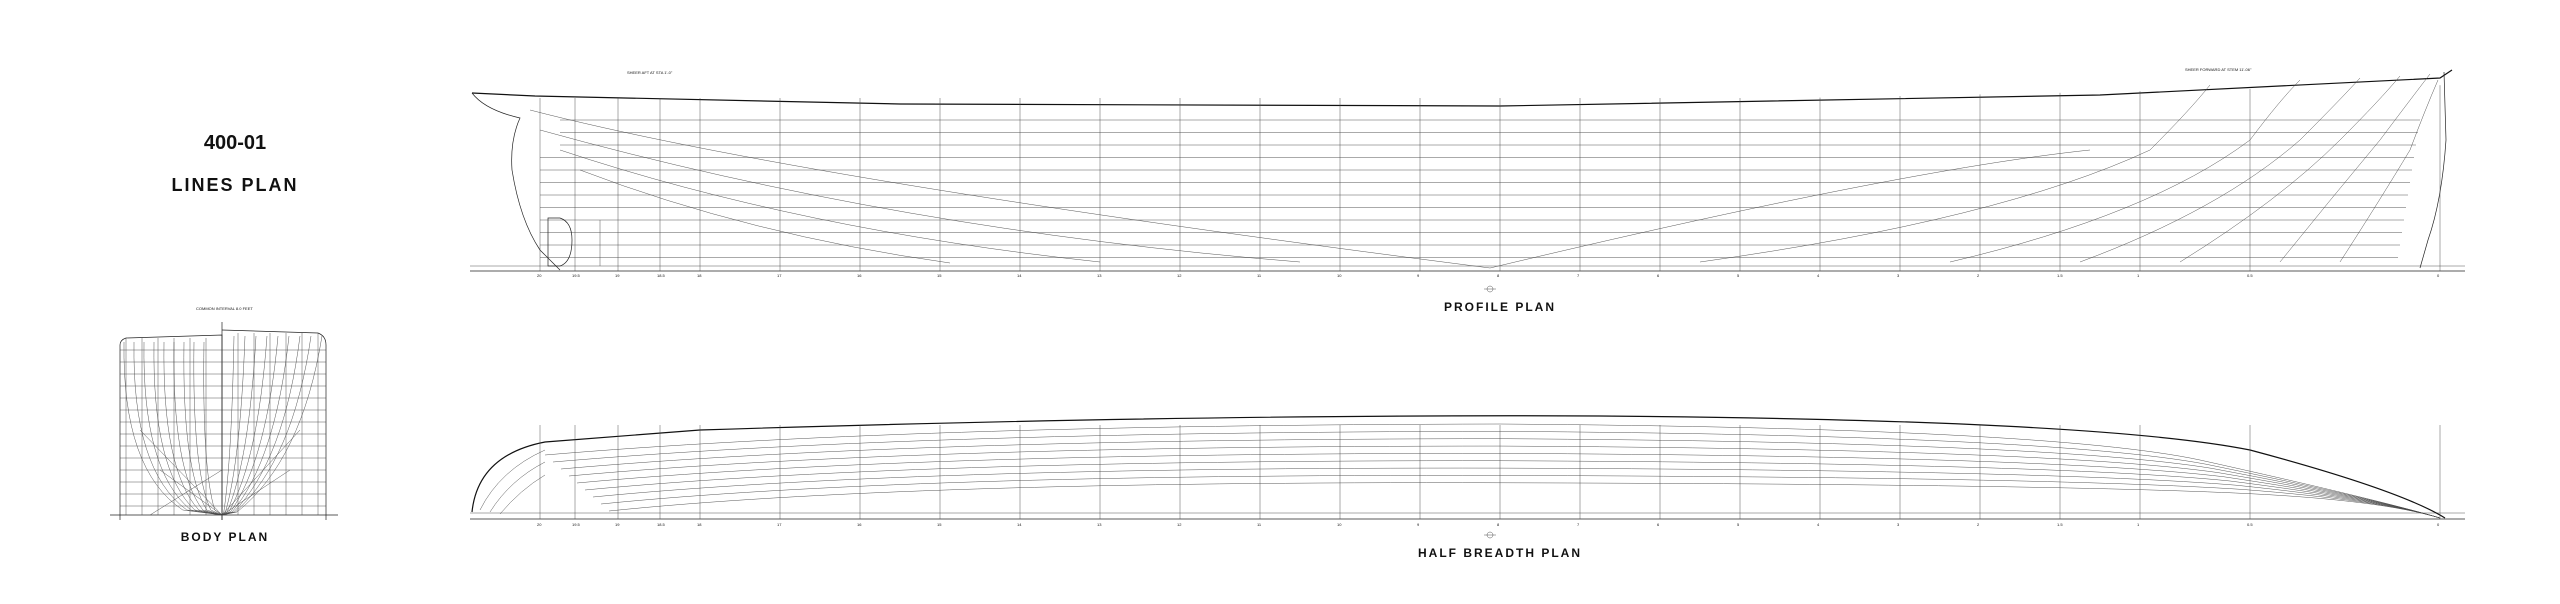 The image size is (2560, 604). Describe the element at coordinates (2218, 69) in the screenshot. I see `sheer-forward-note: SHEER FORWARD AT STEM 11'-06"` at that location.